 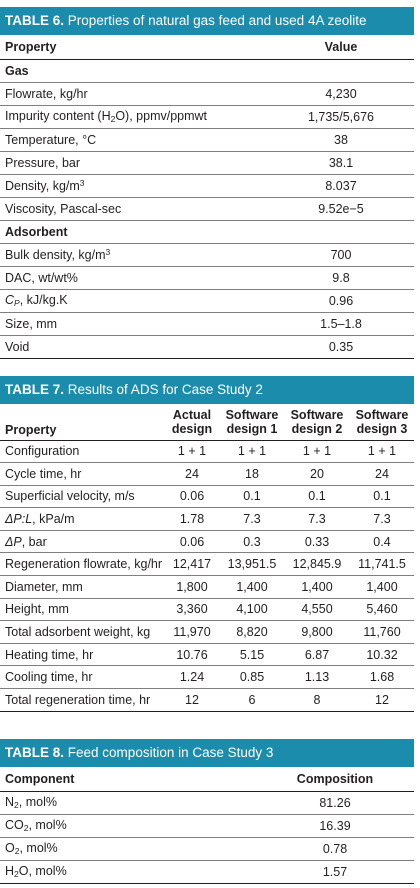 I want to click on value-cell: 1.68, so click(x=382, y=677).